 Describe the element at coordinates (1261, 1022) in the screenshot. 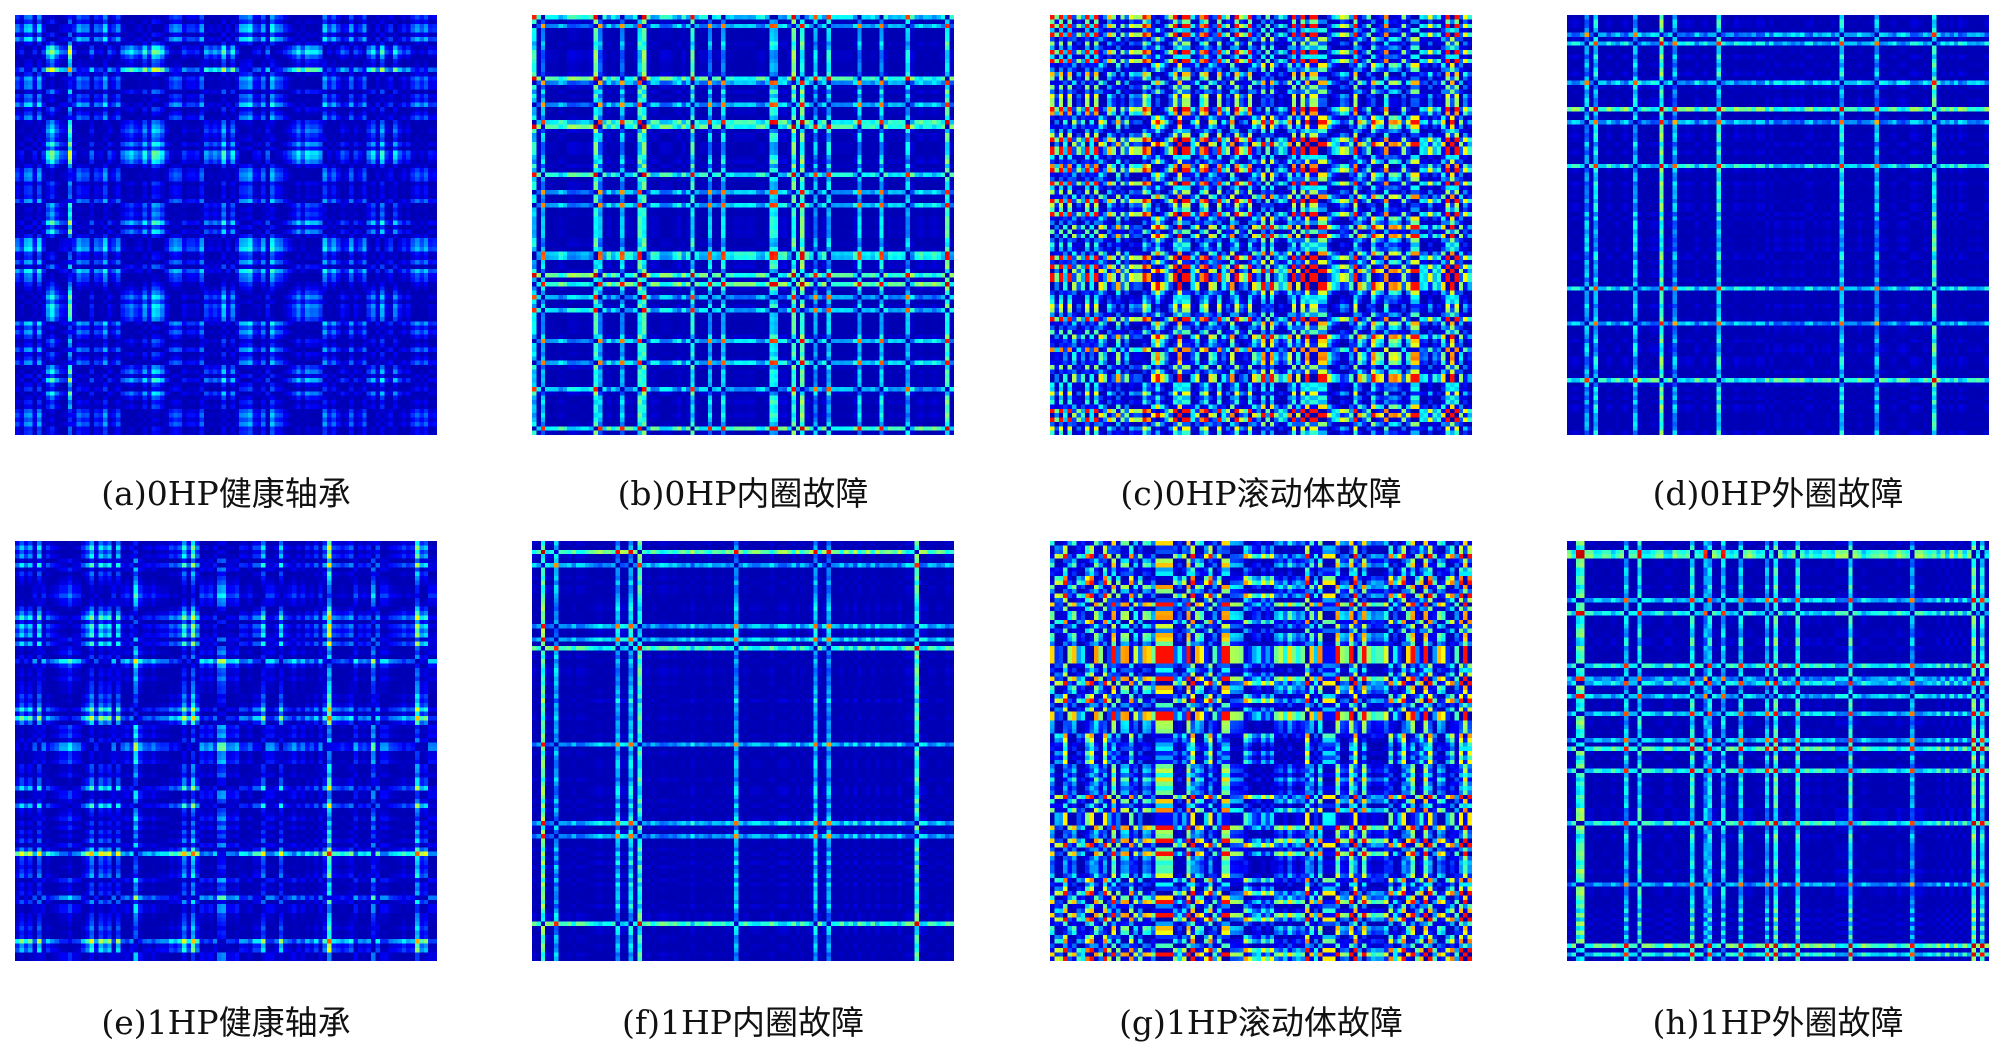

I see `caption-g: (g)1HP滚动体故障` at that location.